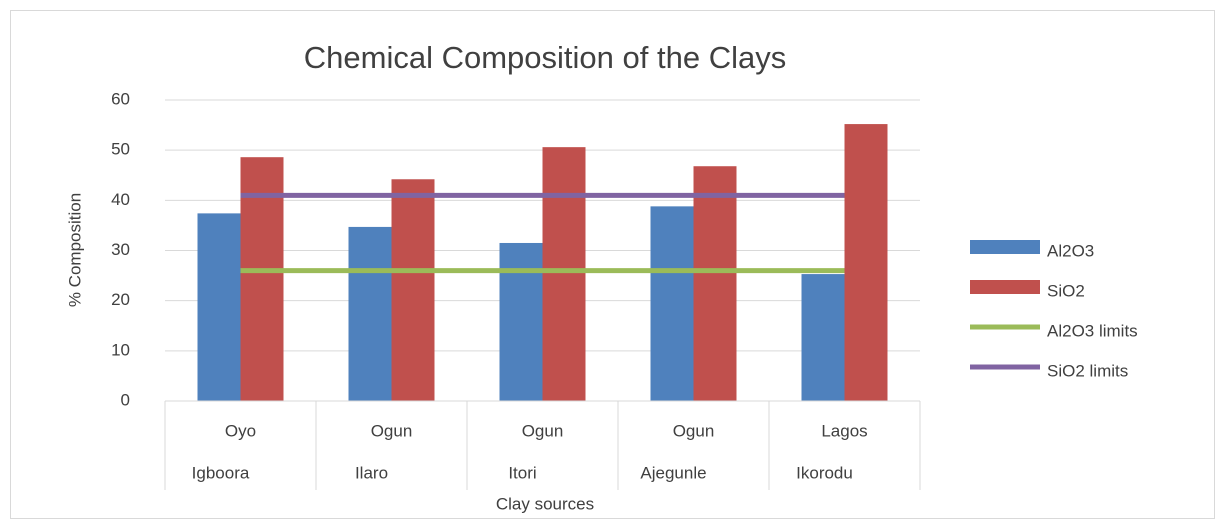 The height and width of the screenshot is (529, 1225). Describe the element at coordinates (240, 430) in the screenshot. I see `x-tick-label: Oyo` at that location.